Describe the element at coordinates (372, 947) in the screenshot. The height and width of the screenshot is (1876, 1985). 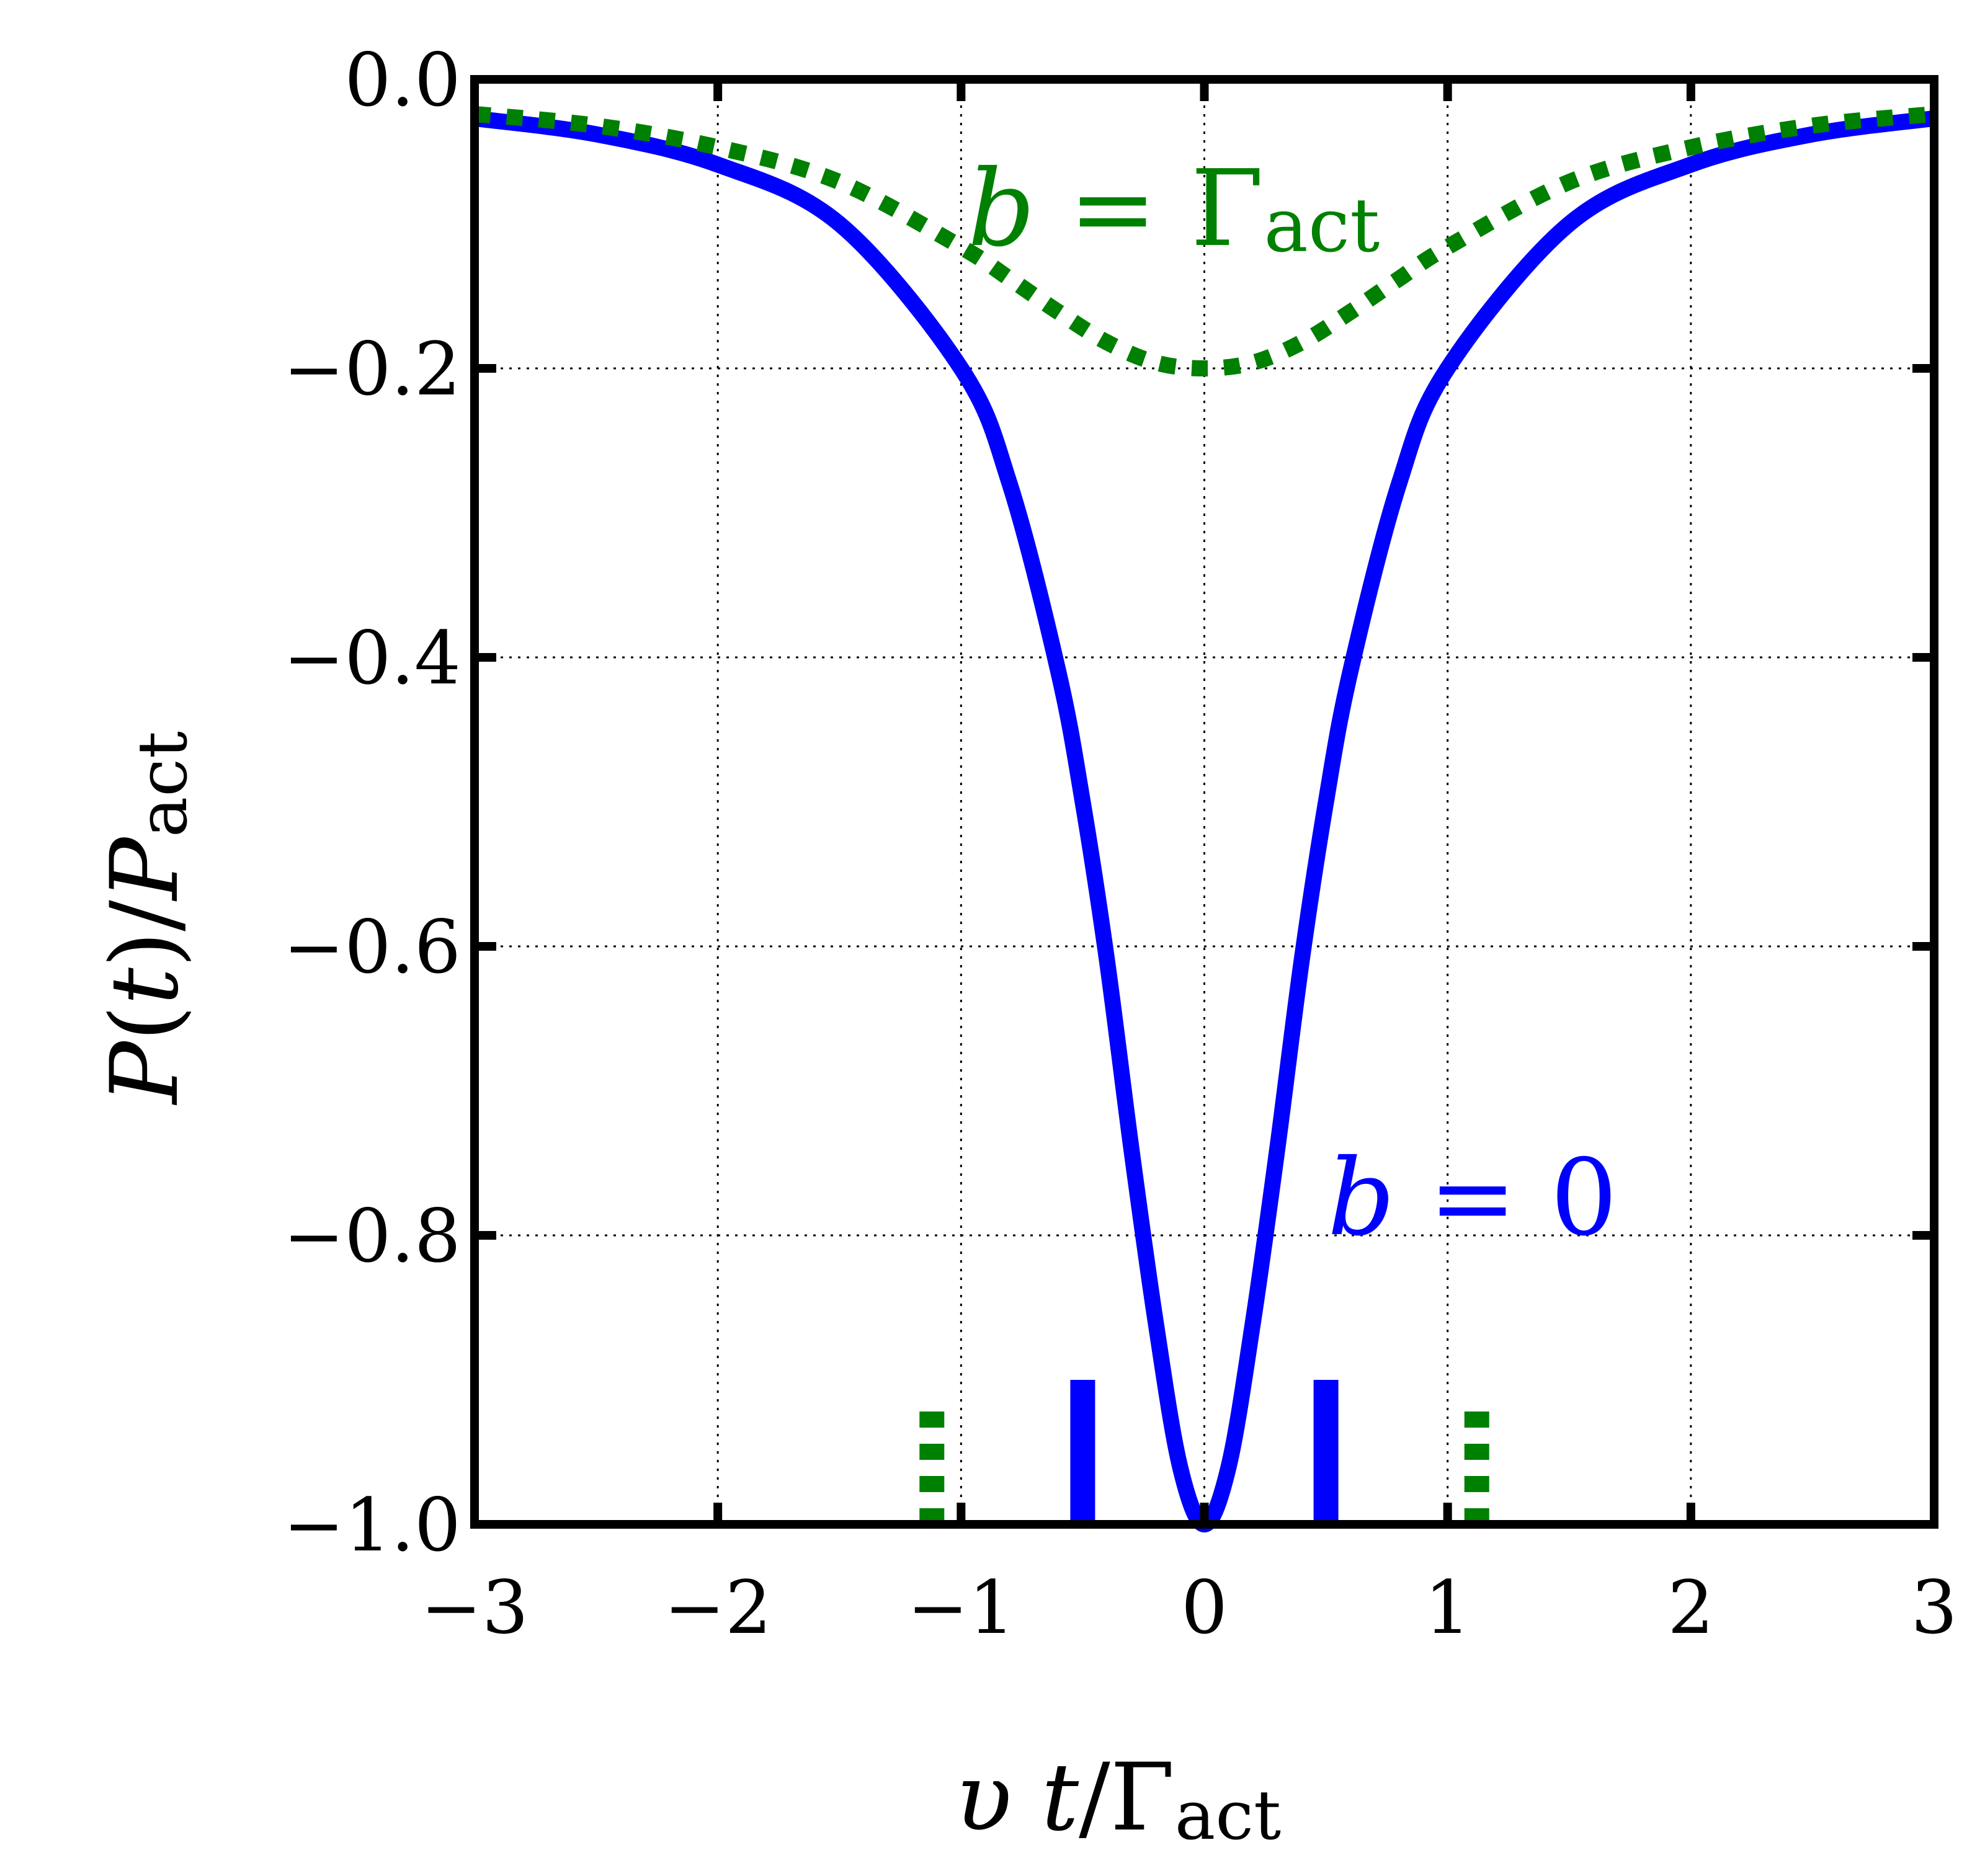
I see `y-tick-label: −0.6` at that location.